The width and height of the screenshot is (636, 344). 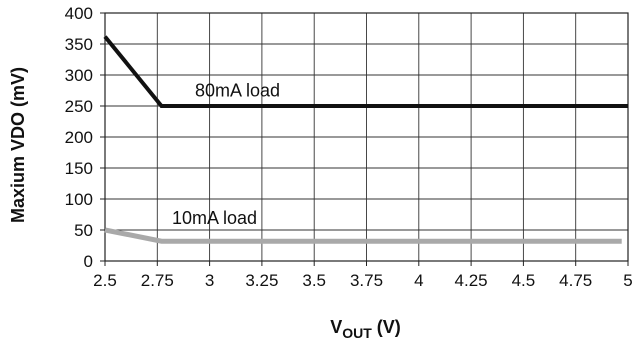 I want to click on series-label-10ma: 10mA load, so click(x=214, y=218).